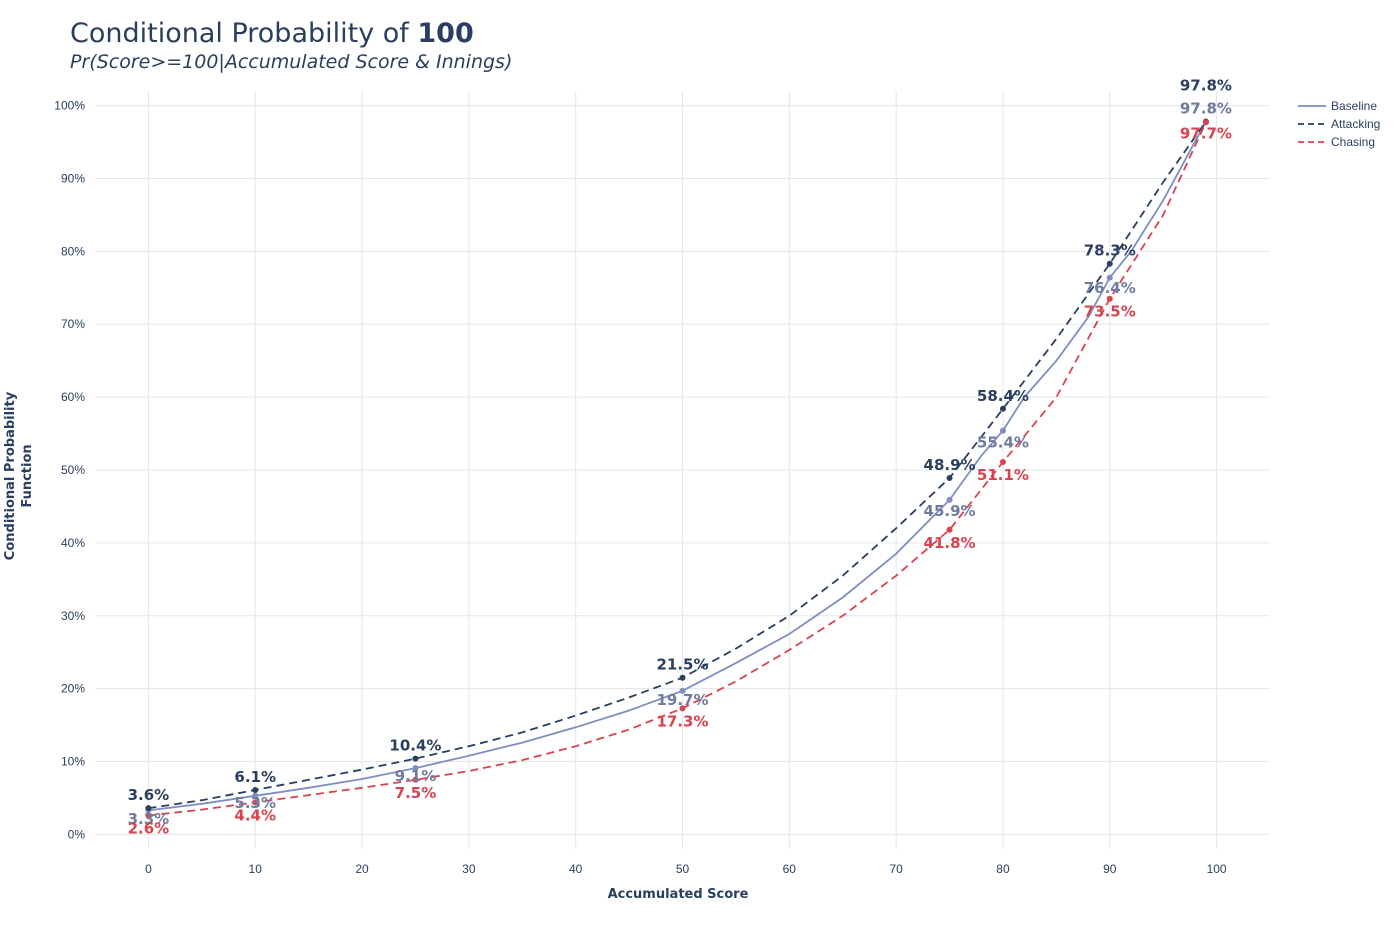  I want to click on y-tick-label: 0%, so click(77, 834).